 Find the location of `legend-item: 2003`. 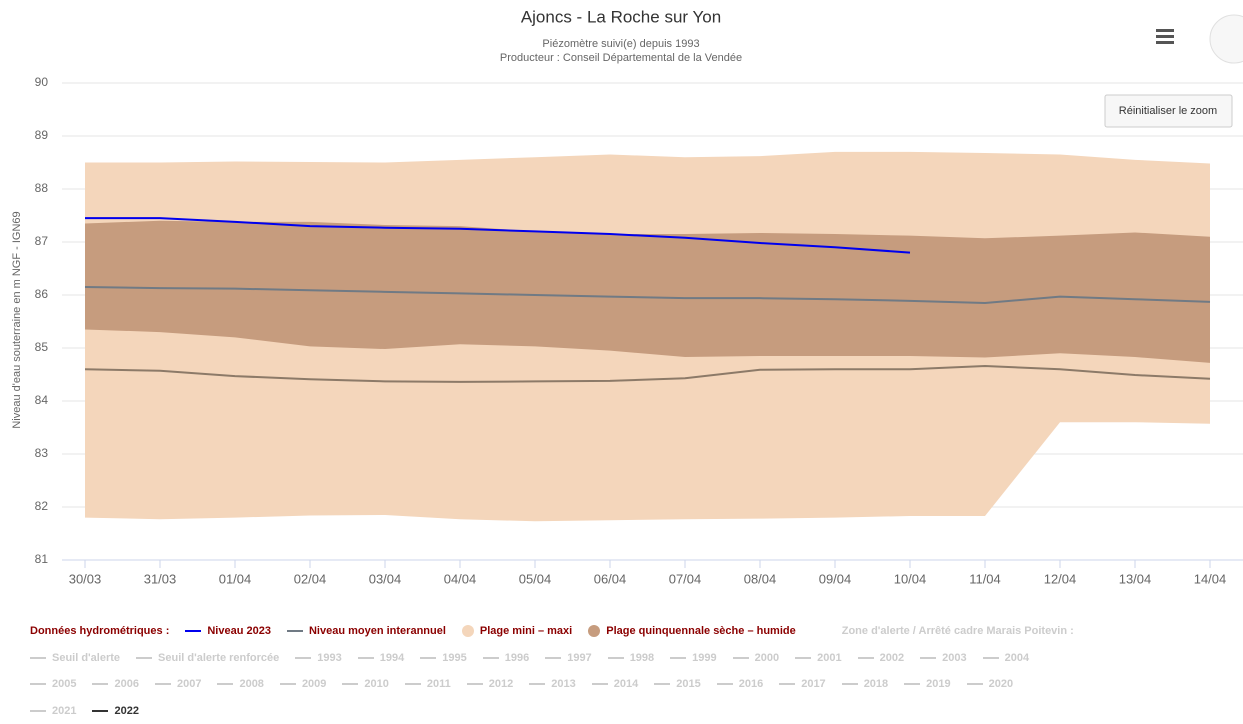

legend-item: 2003 is located at coordinates (943, 658).